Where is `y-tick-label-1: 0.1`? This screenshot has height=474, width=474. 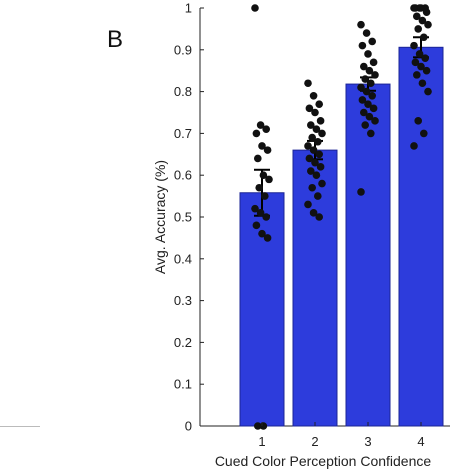 y-tick-label-1: 0.1 is located at coordinates (183, 384).